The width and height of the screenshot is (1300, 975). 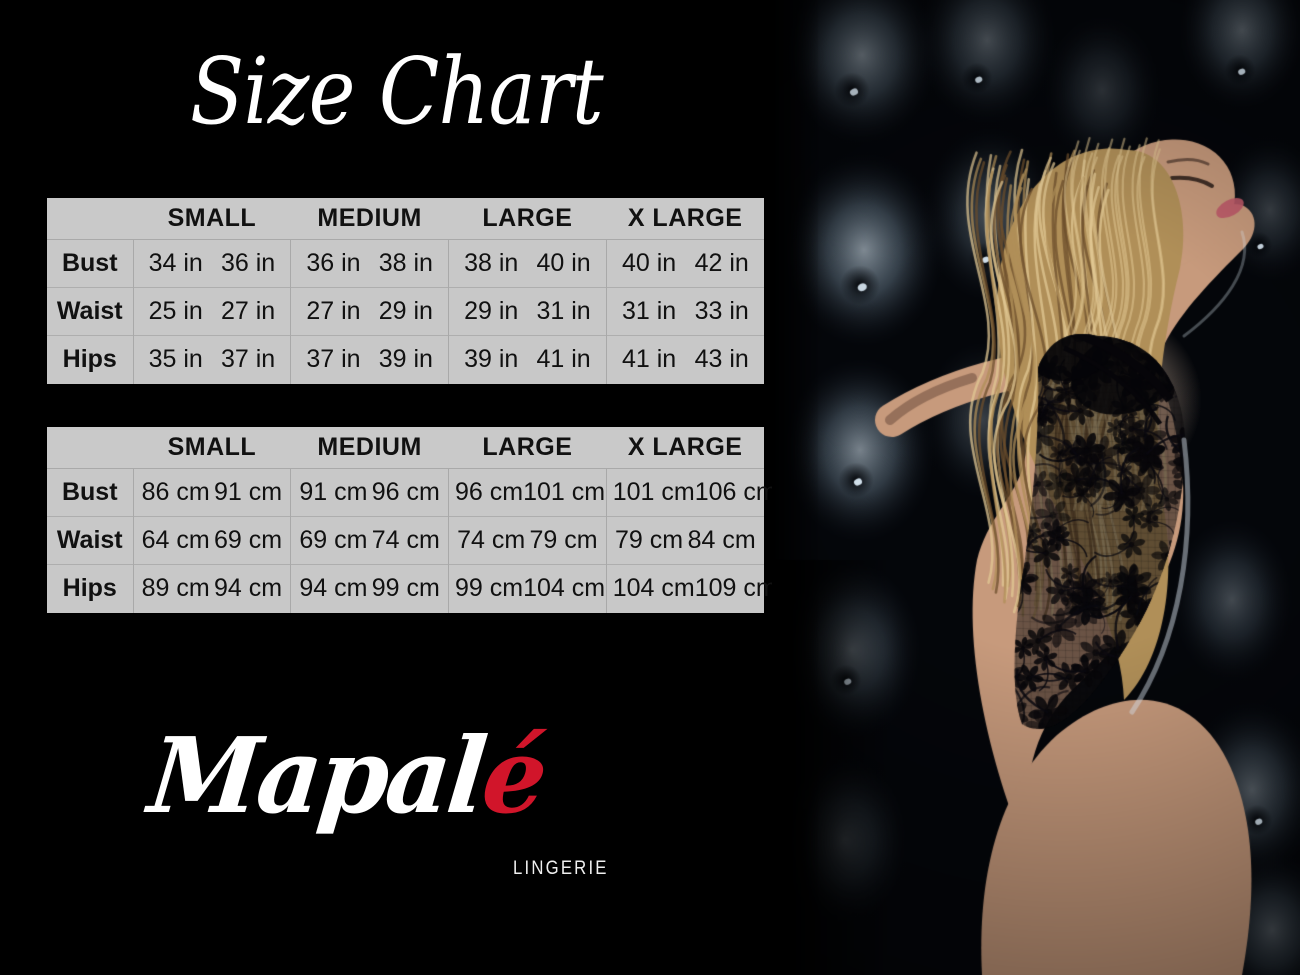 I want to click on value-max: 84 cm, so click(x=721, y=540).